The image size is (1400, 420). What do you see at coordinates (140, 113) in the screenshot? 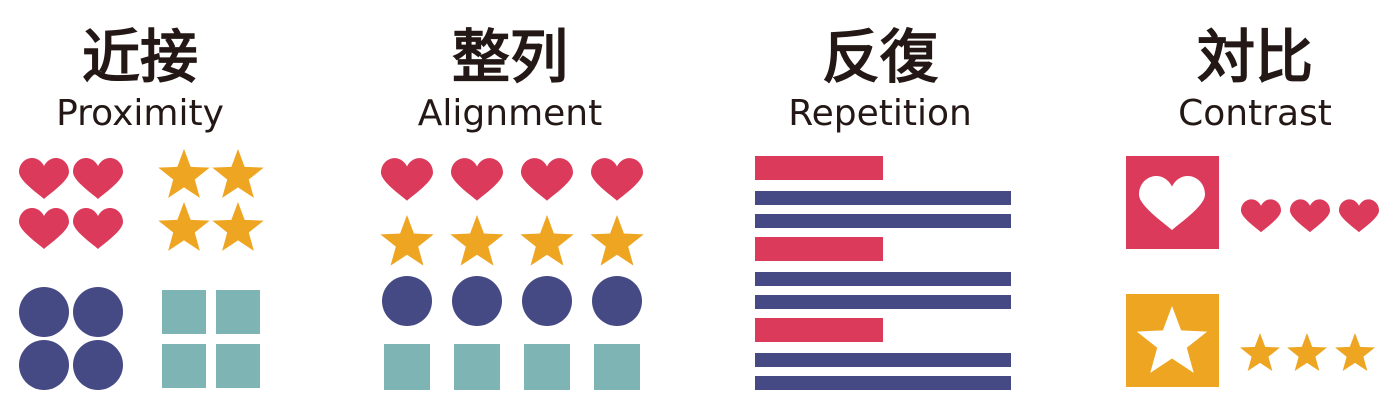
I see `panel-title-en: Proximity` at bounding box center [140, 113].